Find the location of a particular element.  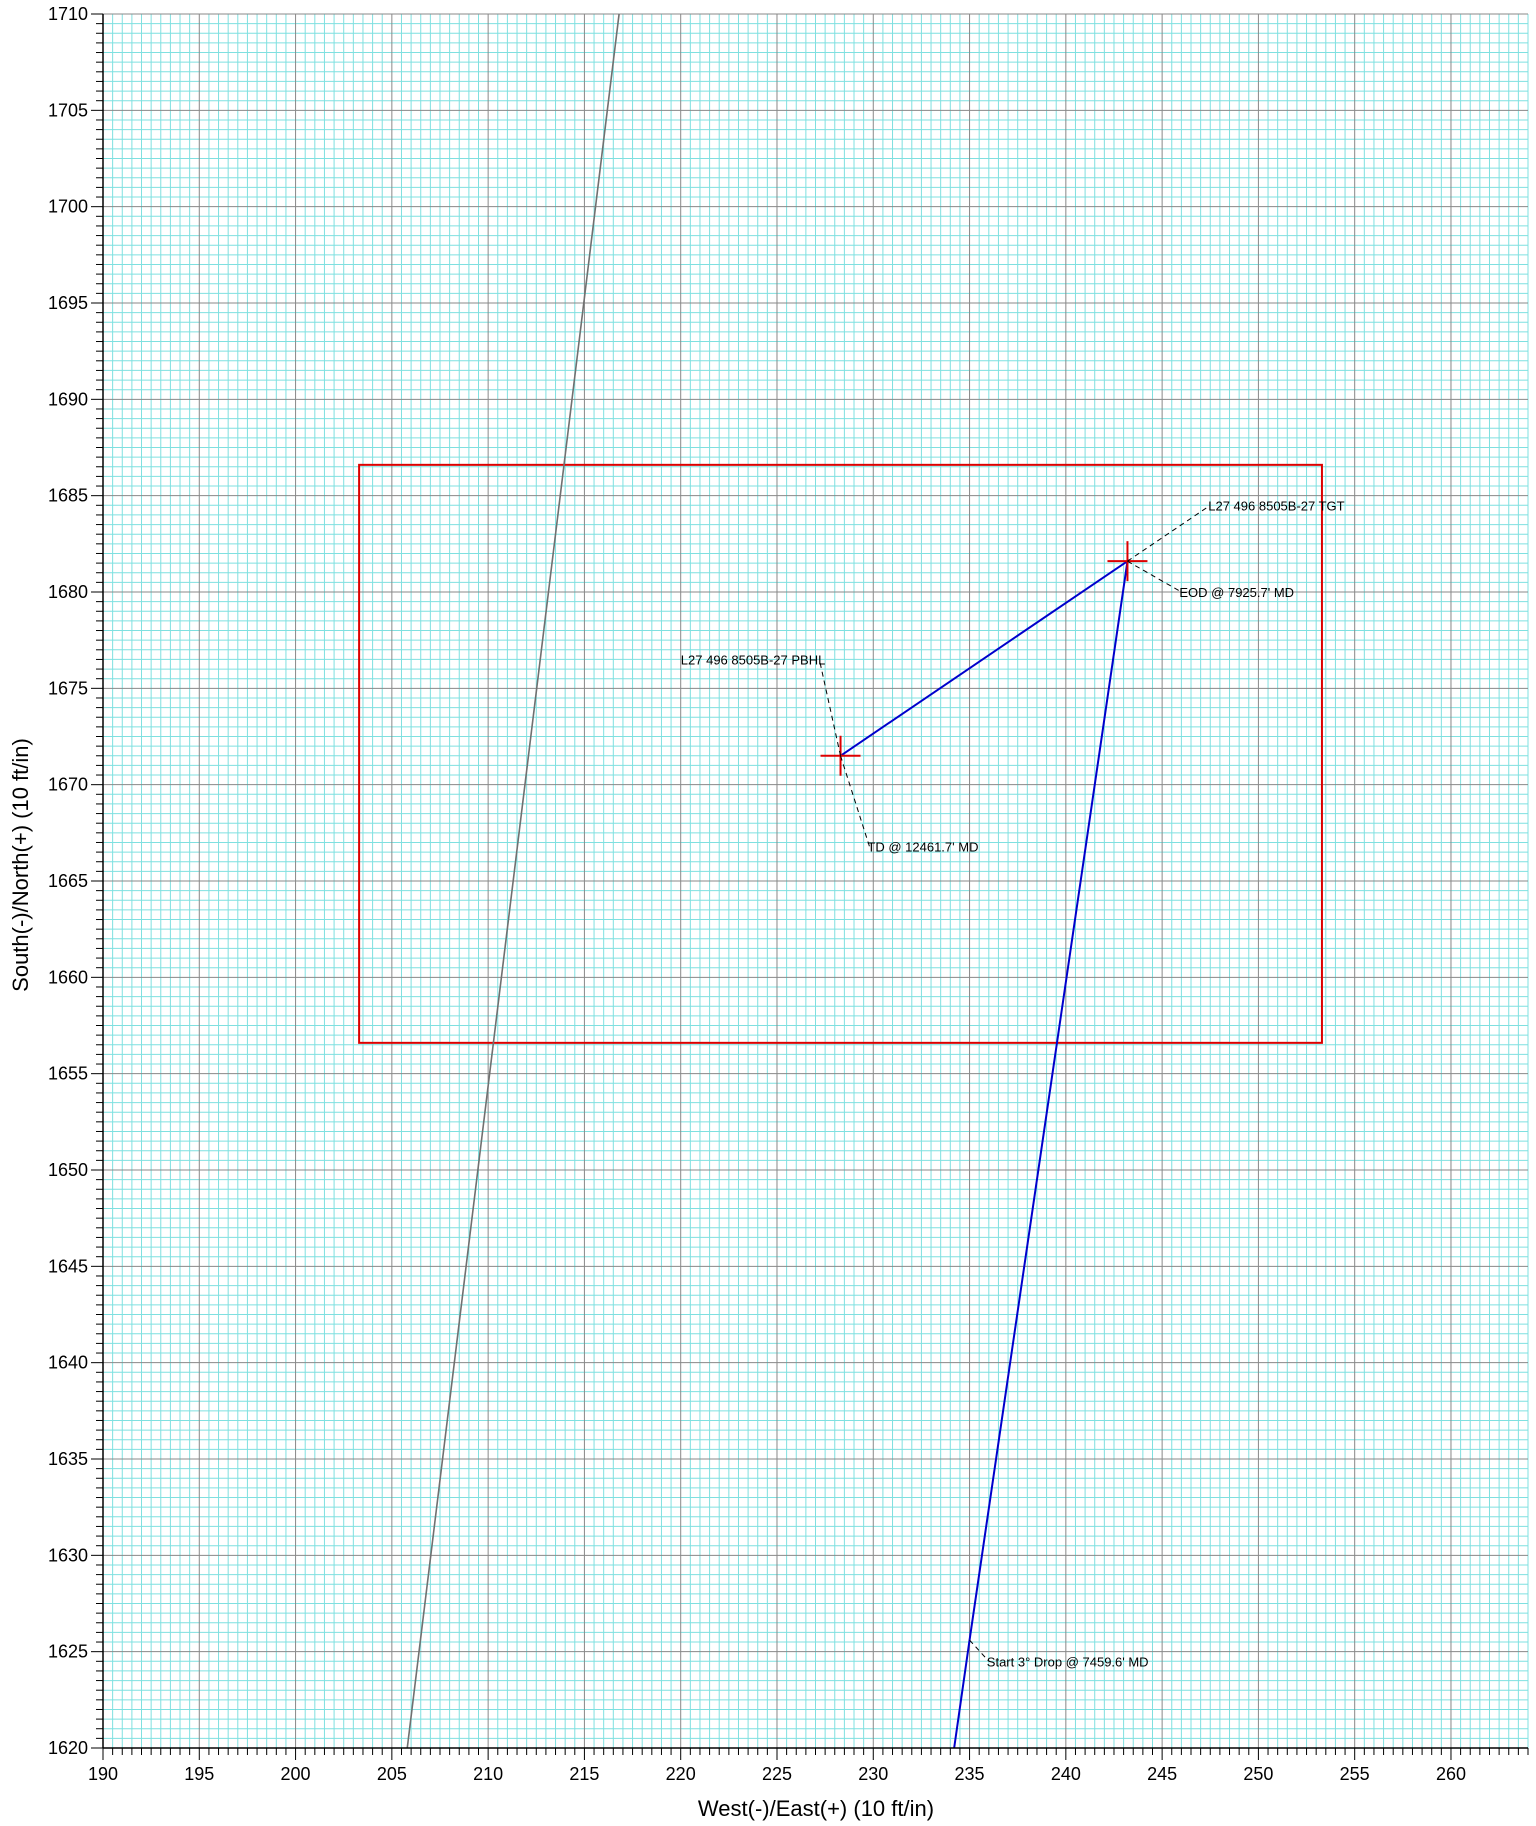

x-tick-label: 230 is located at coordinates (873, 1774).